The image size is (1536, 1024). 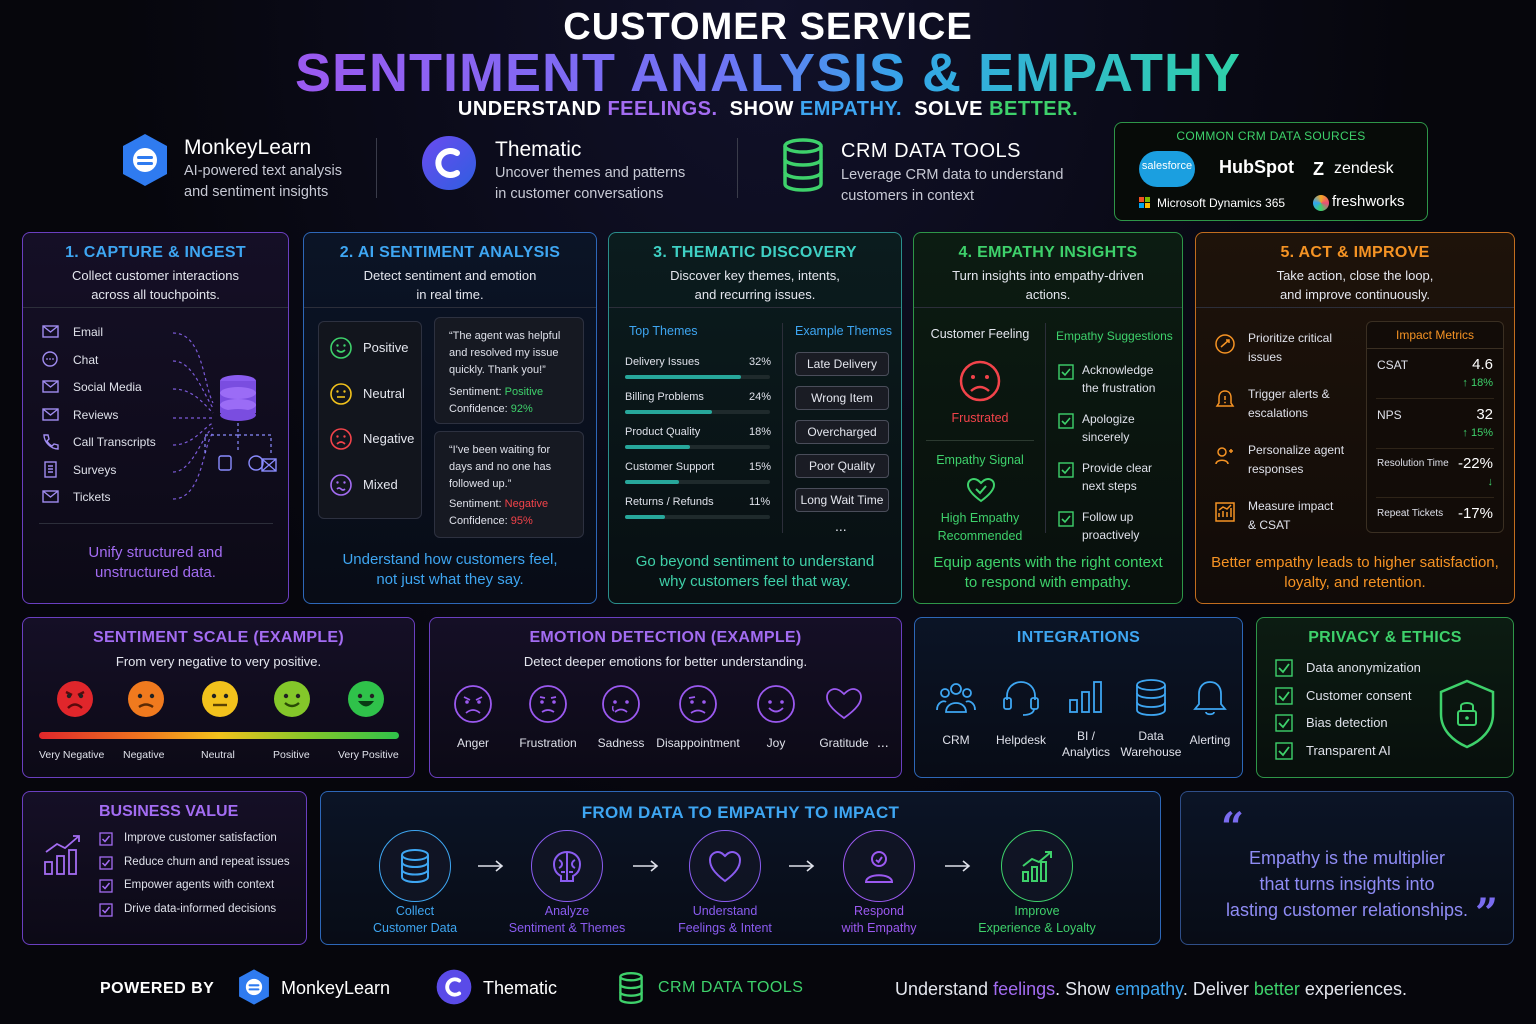 What do you see at coordinates (1225, 402) in the screenshot?
I see `alert-bell-icon` at bounding box center [1225, 402].